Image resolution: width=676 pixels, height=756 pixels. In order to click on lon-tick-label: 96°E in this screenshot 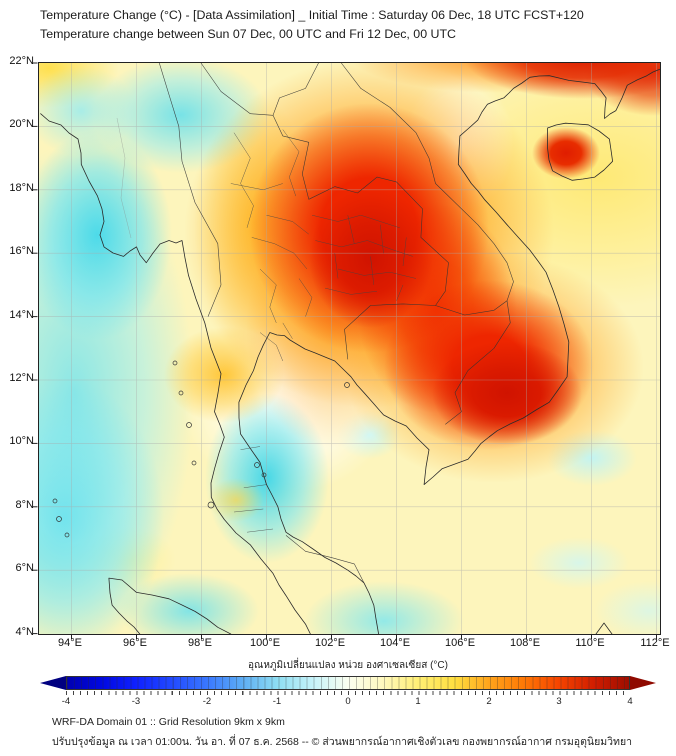, I will do `click(135, 643)`.